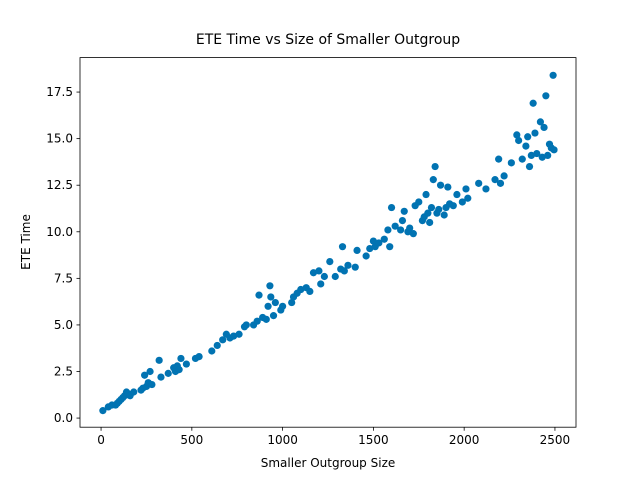 The image size is (640, 480). I want to click on y-tick-label: 5.0, so click(63, 325).